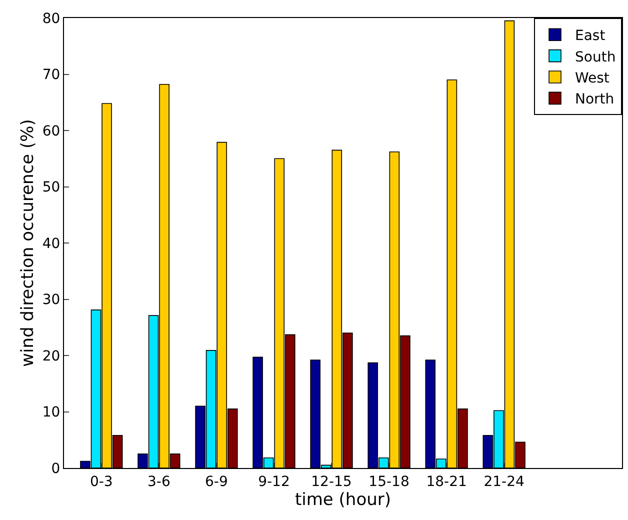  I want to click on y-tick-label: 20, so click(51, 356).